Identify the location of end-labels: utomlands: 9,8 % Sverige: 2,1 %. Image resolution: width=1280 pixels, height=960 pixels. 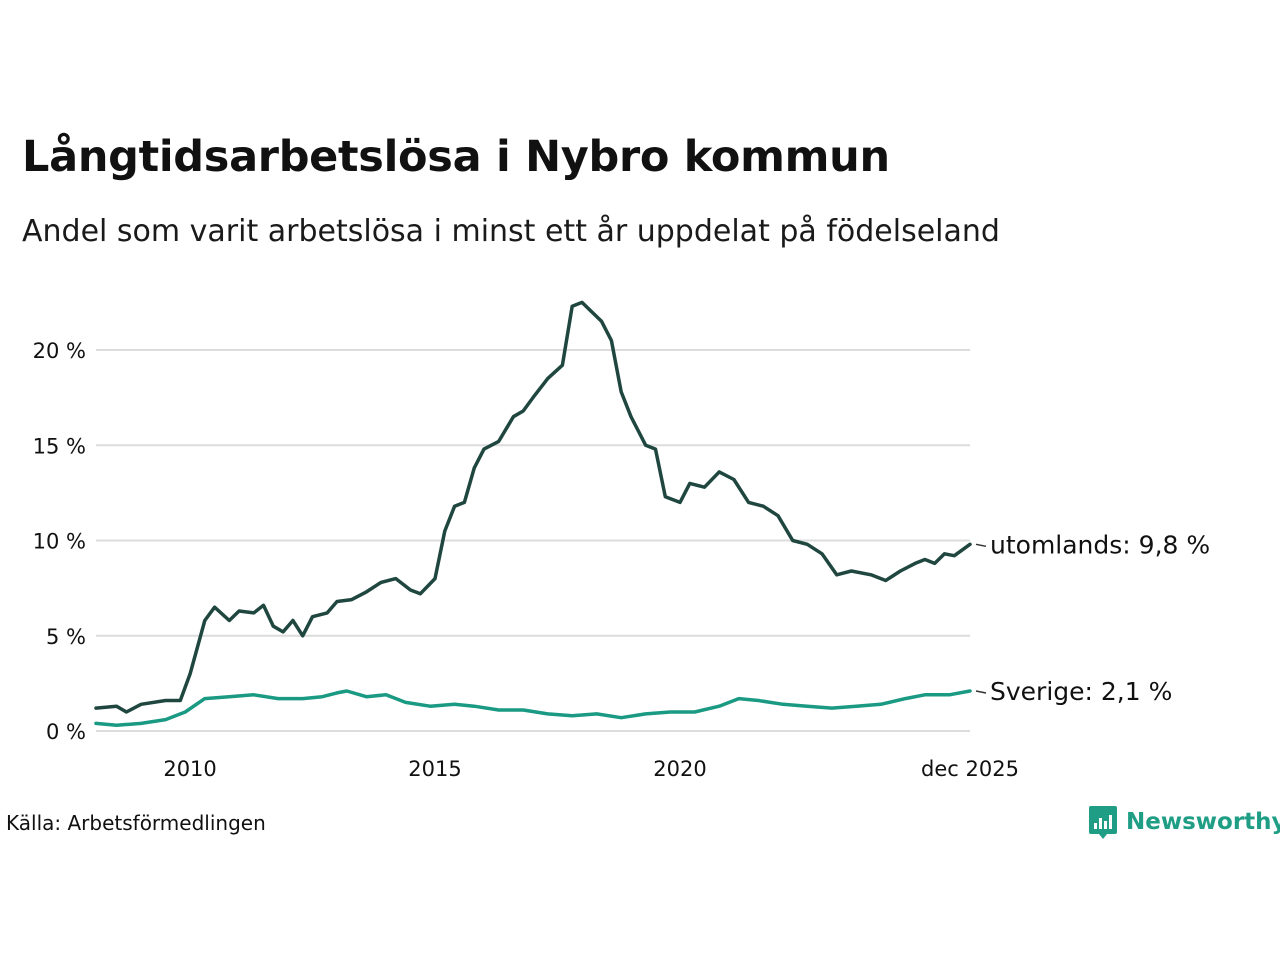
(1092, 618).